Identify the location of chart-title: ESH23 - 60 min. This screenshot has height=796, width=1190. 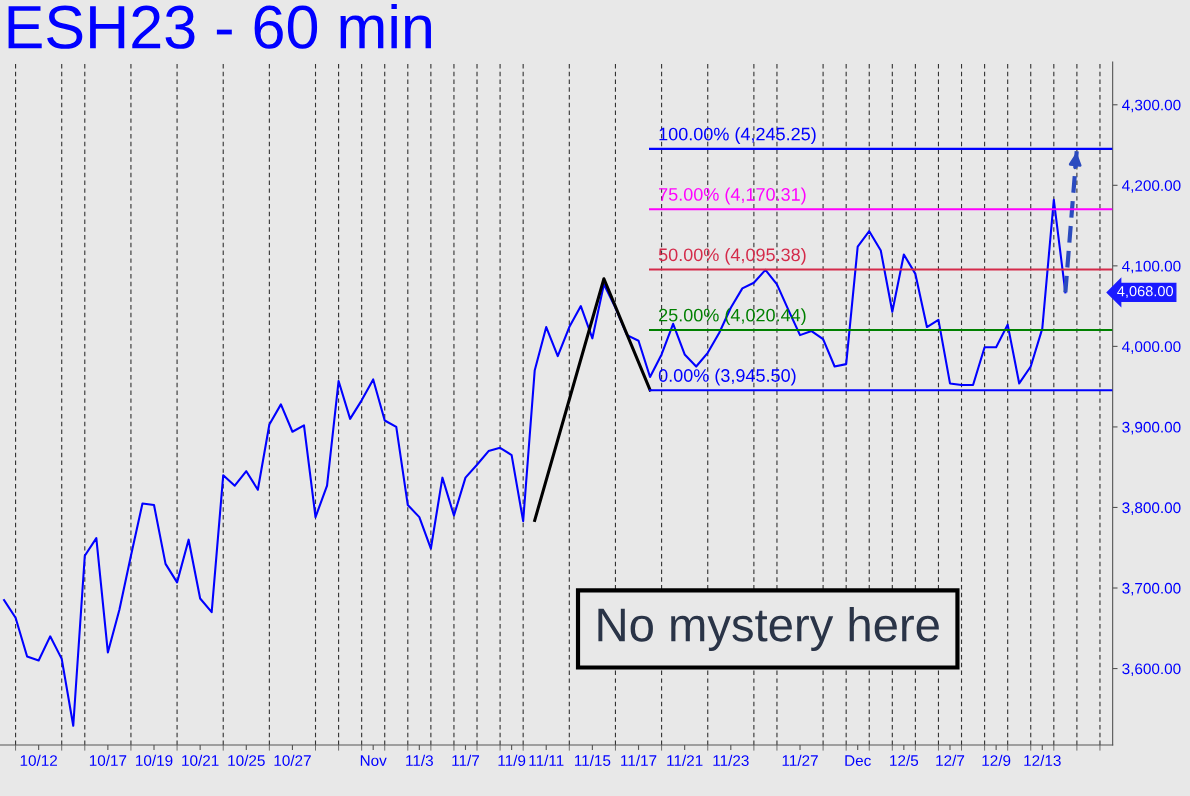
(219, 26).